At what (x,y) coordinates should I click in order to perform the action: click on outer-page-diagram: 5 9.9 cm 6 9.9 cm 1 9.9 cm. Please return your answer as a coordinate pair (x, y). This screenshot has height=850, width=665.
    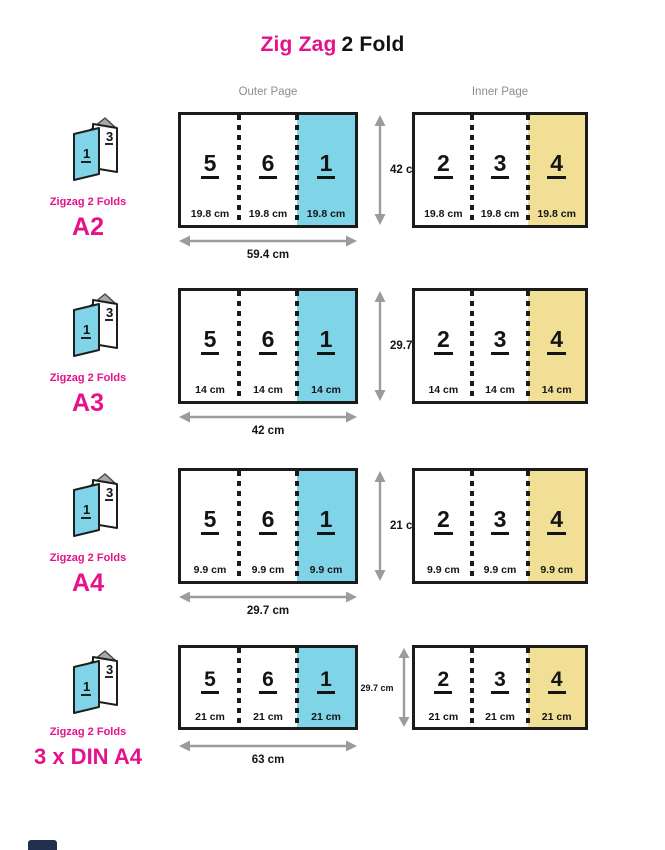
    Looking at the image, I should click on (268, 526).